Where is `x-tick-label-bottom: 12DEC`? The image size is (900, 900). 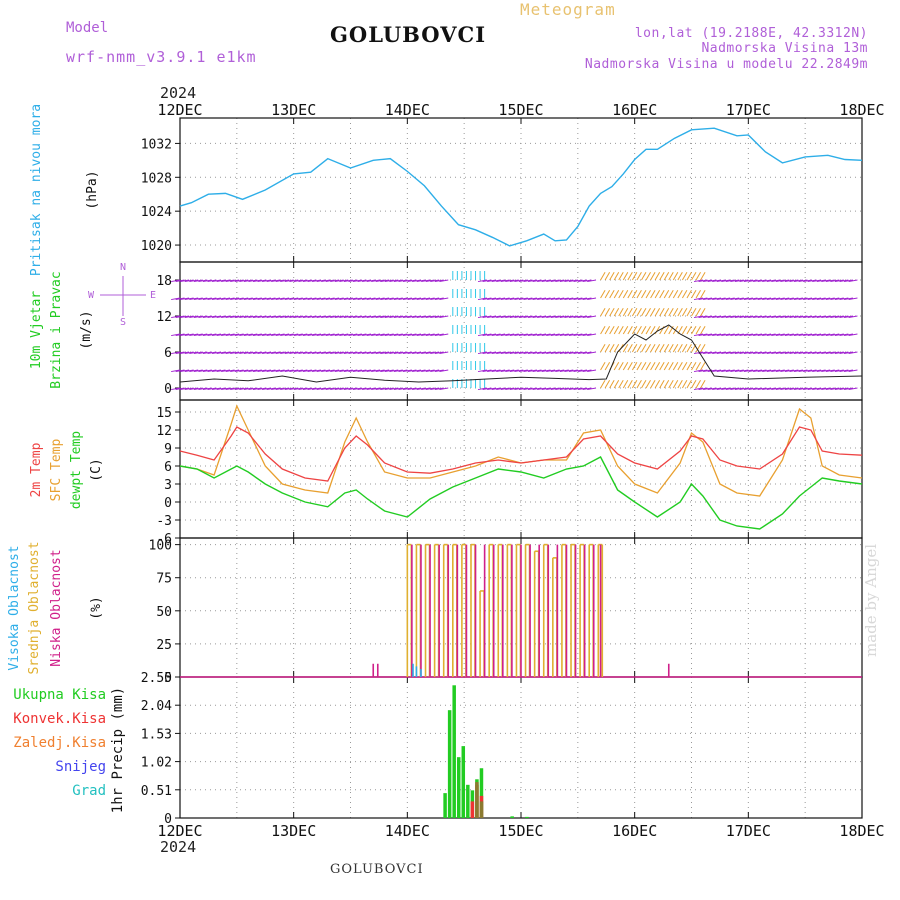
x-tick-label-bottom: 12DEC is located at coordinates (179, 831).